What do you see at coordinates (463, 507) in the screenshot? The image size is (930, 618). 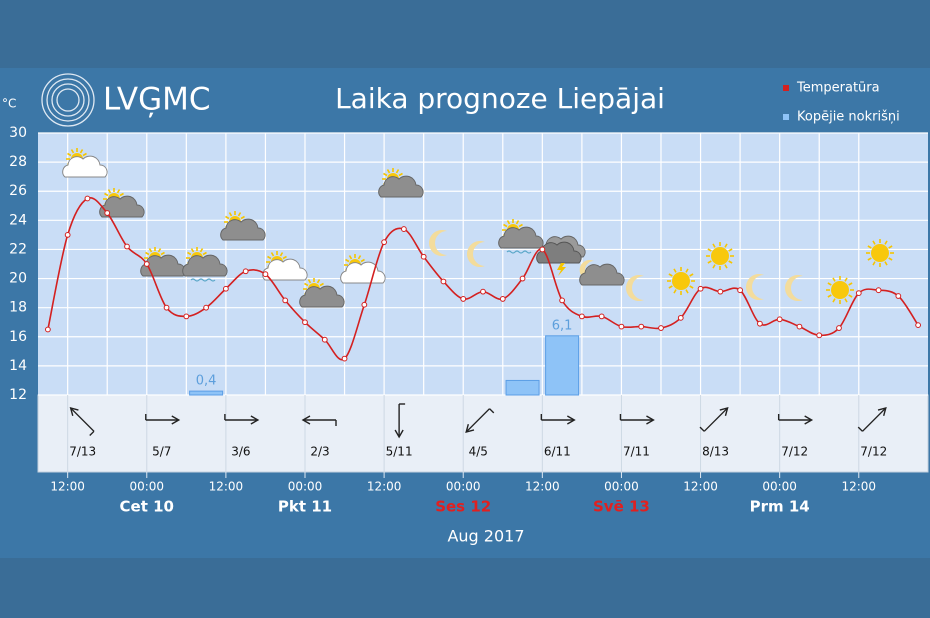 I see `day-label: Ses 12` at bounding box center [463, 507].